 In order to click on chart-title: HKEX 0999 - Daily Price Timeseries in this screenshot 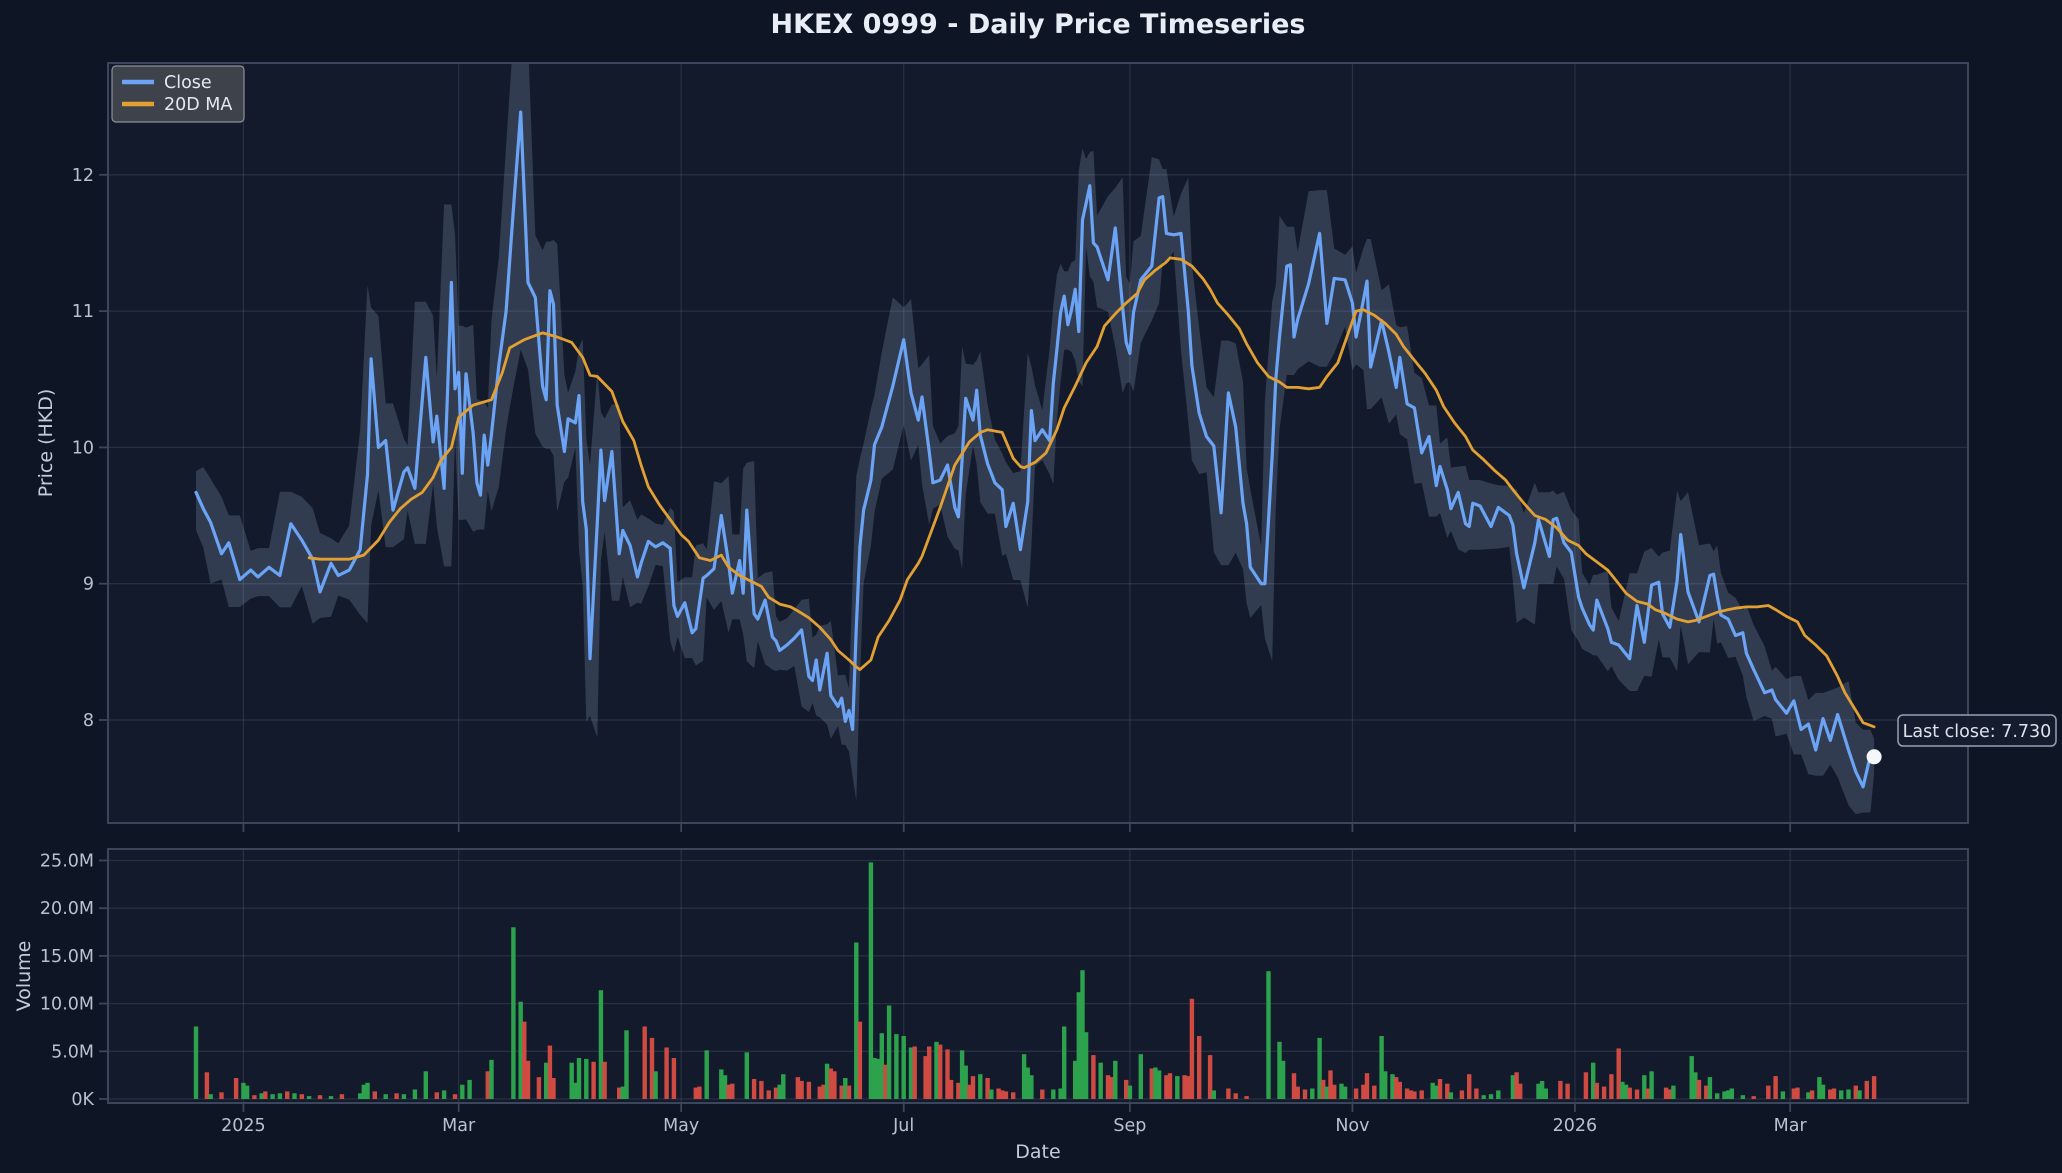, I will do `click(1037, 24)`.